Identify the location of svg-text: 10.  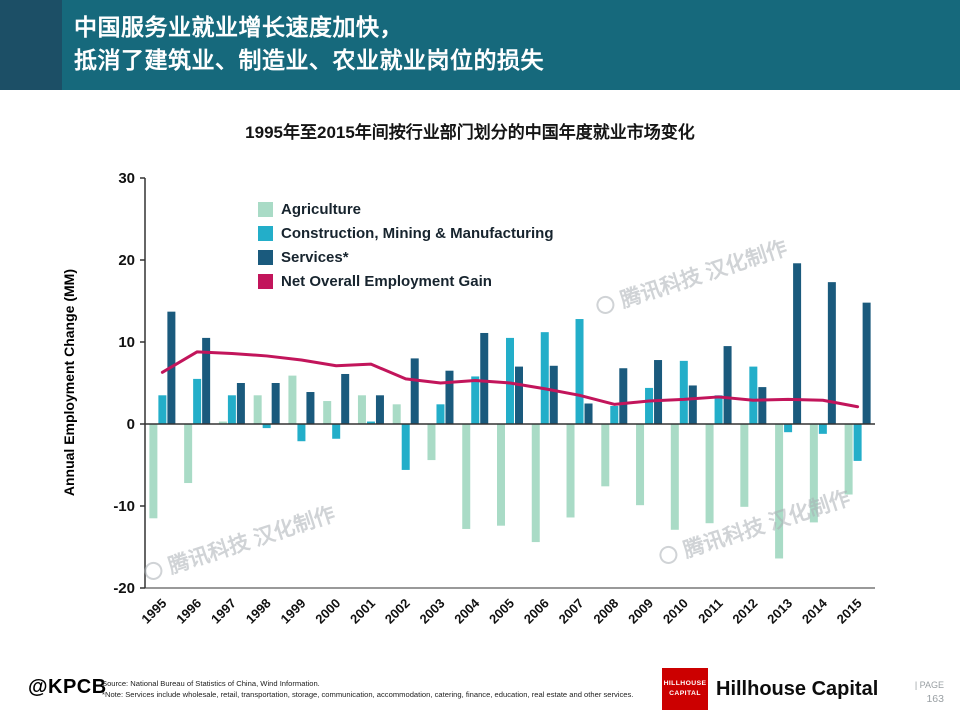
(126, 342).